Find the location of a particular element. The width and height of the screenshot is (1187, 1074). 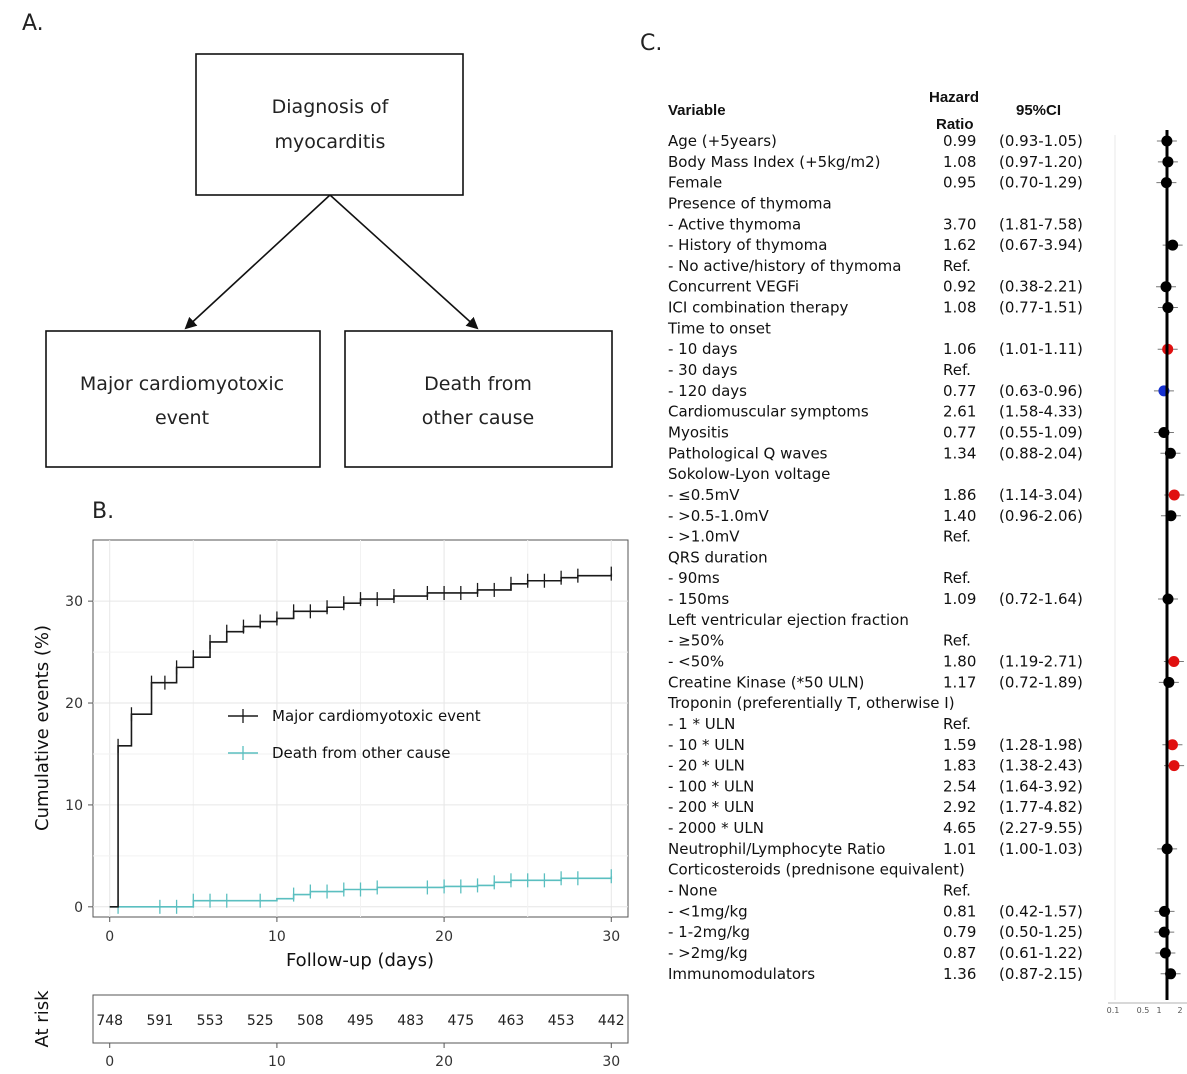

forest-marks is located at coordinates (1169, 565).